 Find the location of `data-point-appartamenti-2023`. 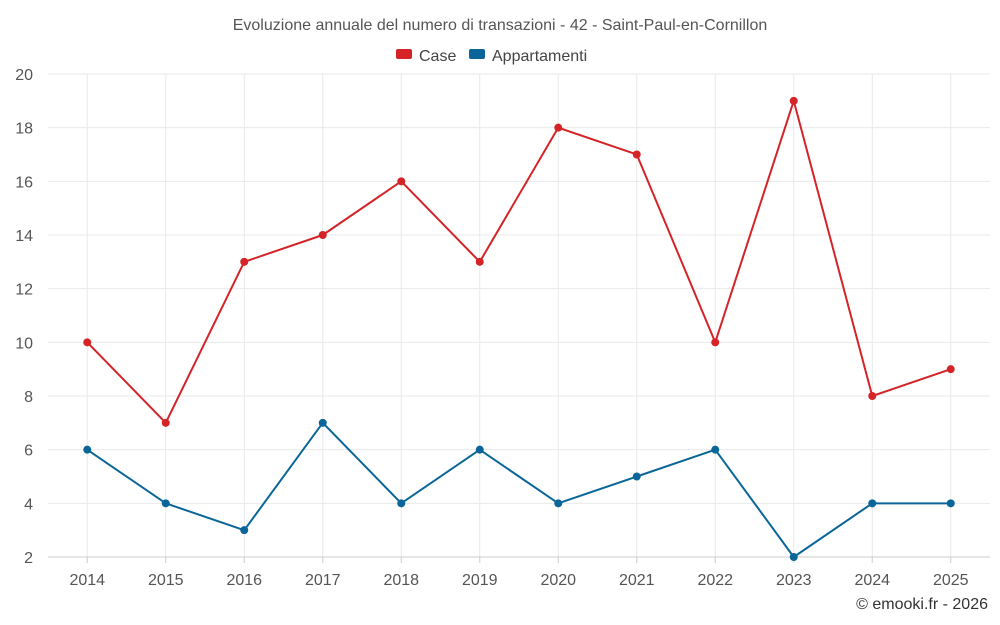

data-point-appartamenti-2023 is located at coordinates (793, 557).